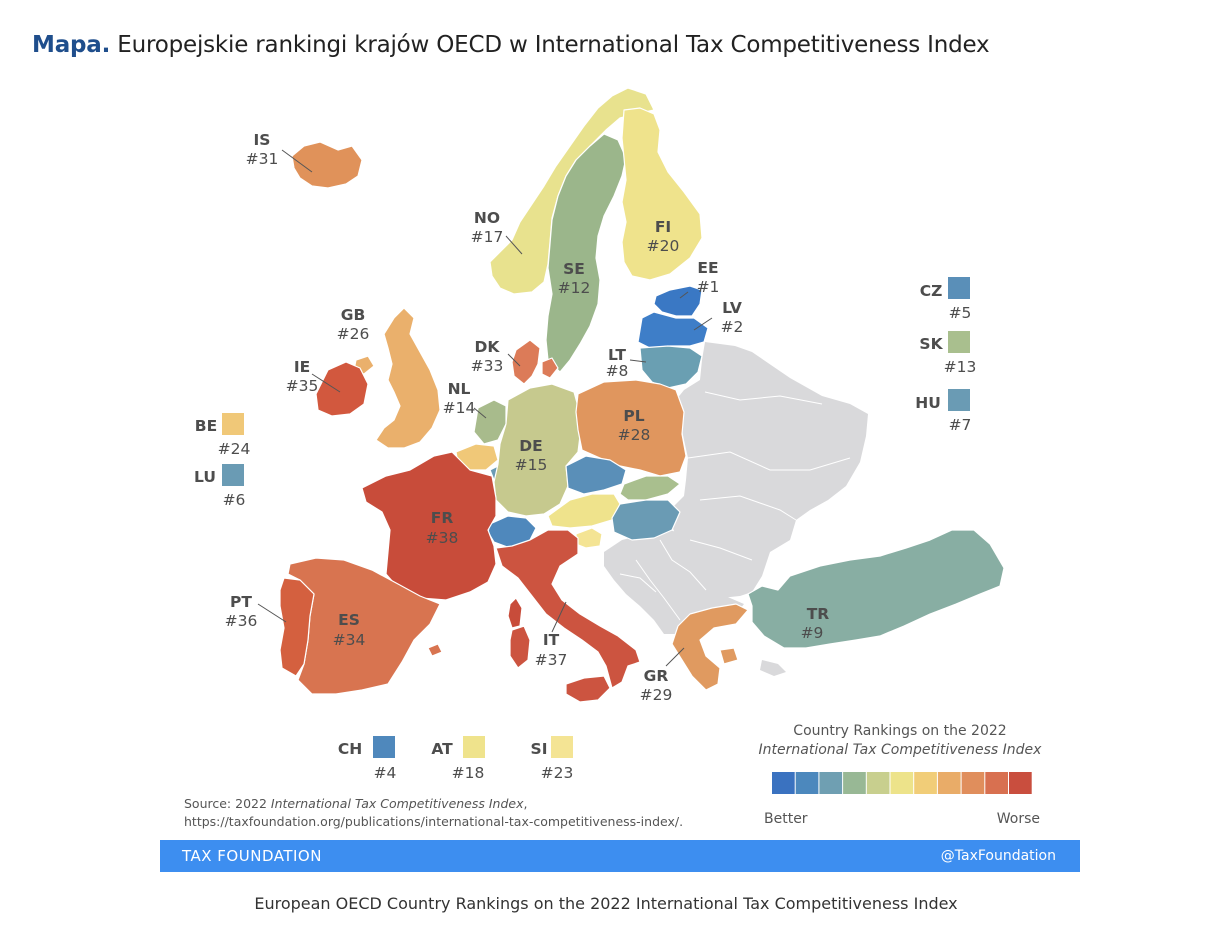 The height and width of the screenshot is (946, 1212). Describe the element at coordinates (735, 506) in the screenshot. I see `grey-borders` at that location.